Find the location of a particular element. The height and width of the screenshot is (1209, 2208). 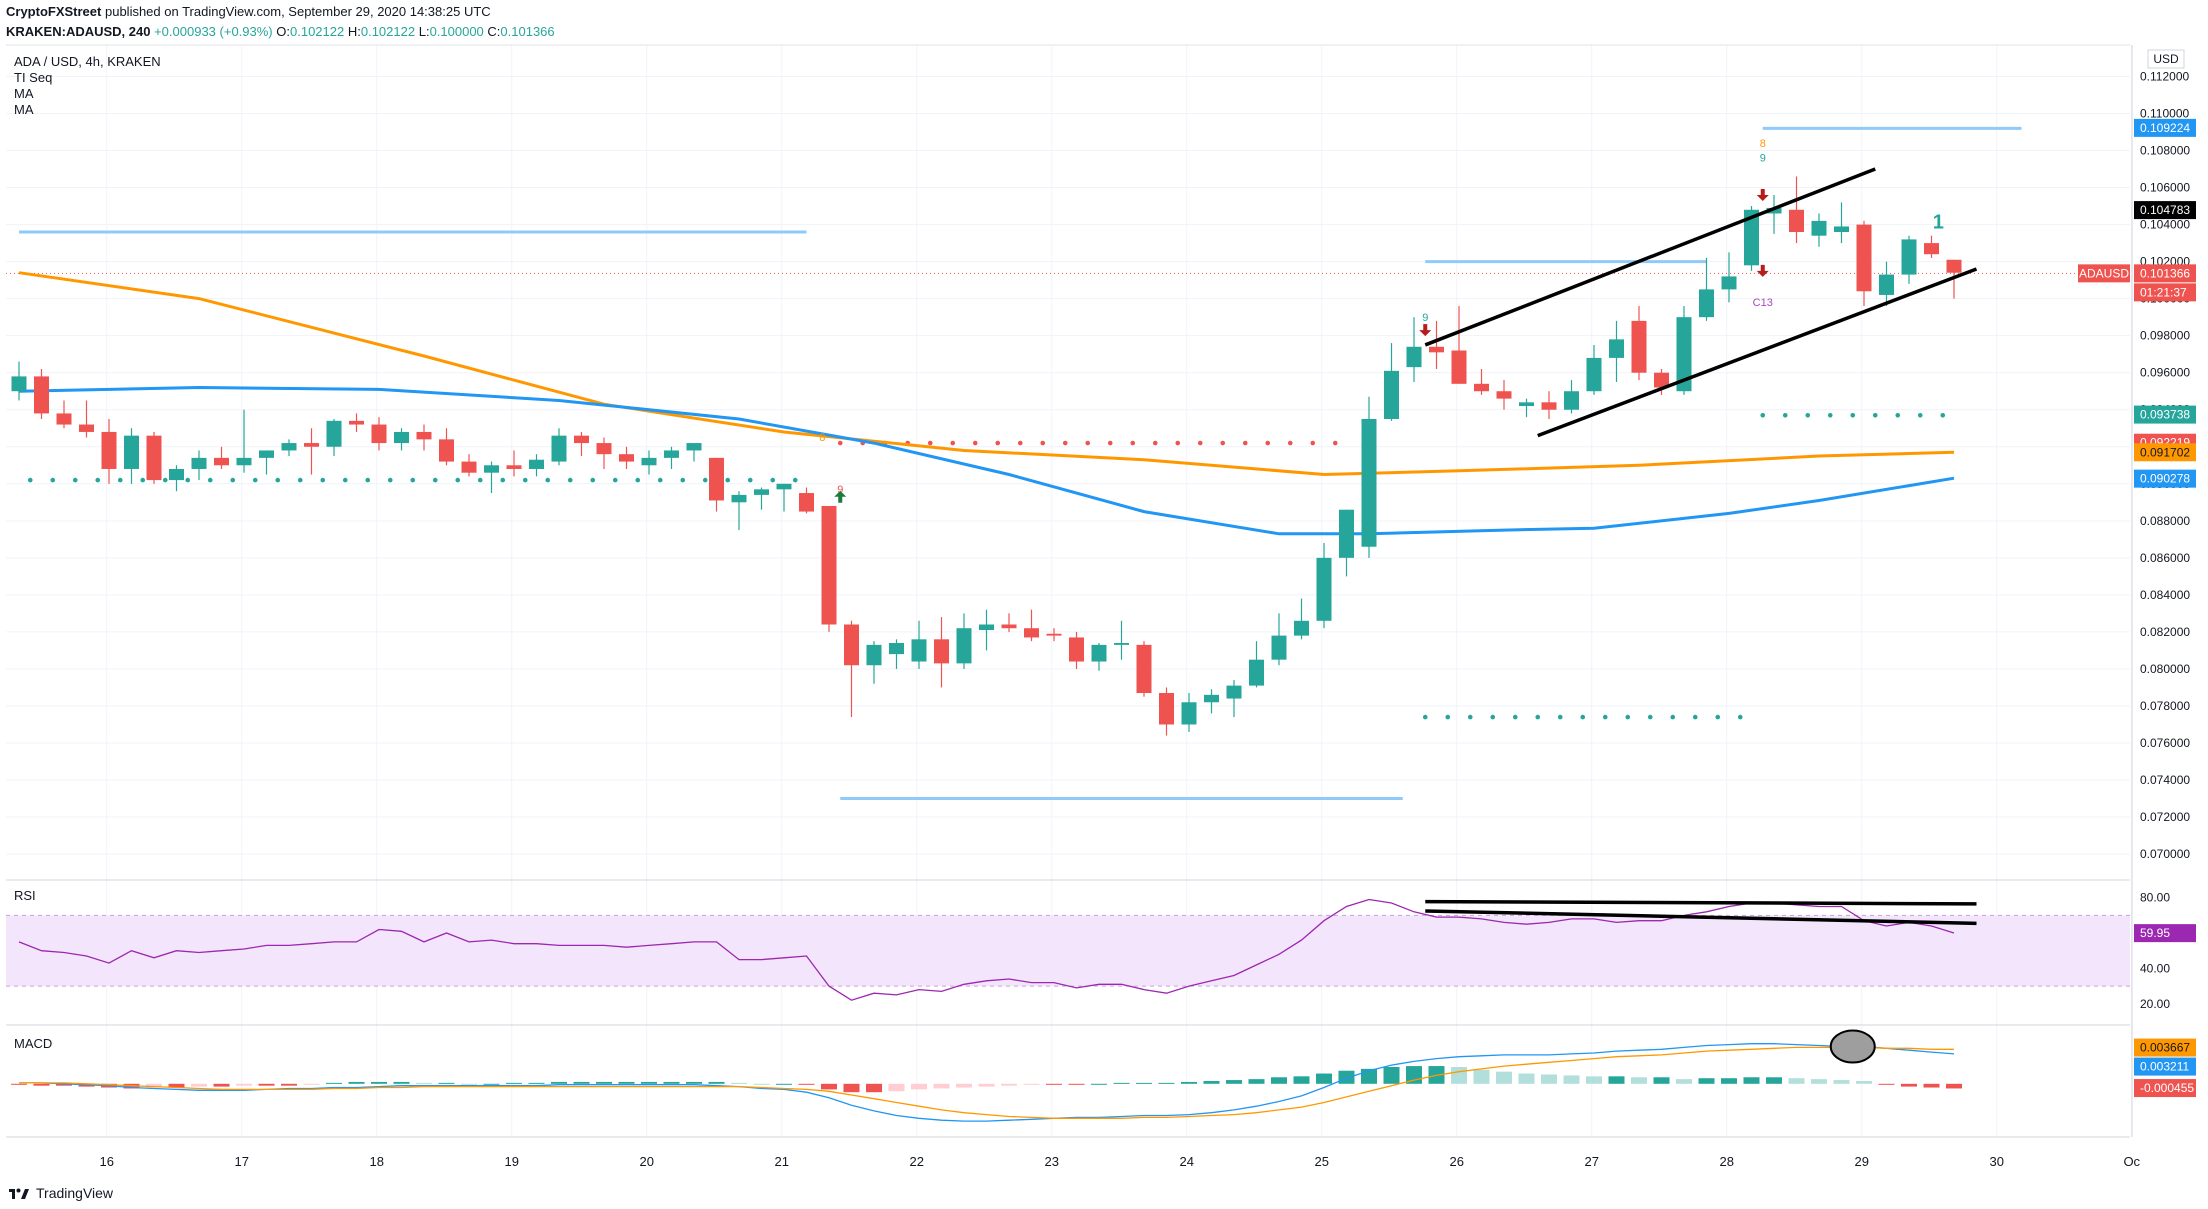

price-tick-label: 0.088000 is located at coordinates (2165, 521).